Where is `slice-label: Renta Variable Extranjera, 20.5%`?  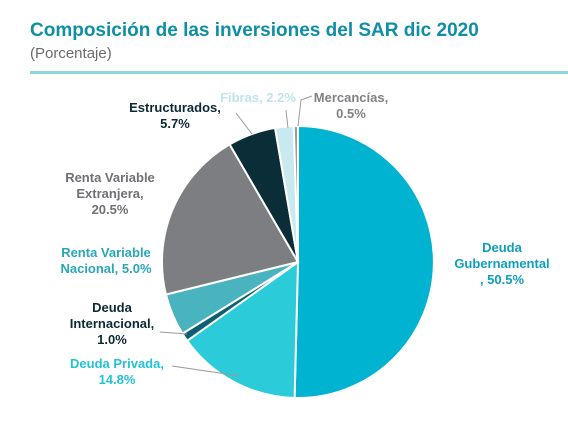
slice-label: Renta Variable Extranjera, 20.5% is located at coordinates (110, 193).